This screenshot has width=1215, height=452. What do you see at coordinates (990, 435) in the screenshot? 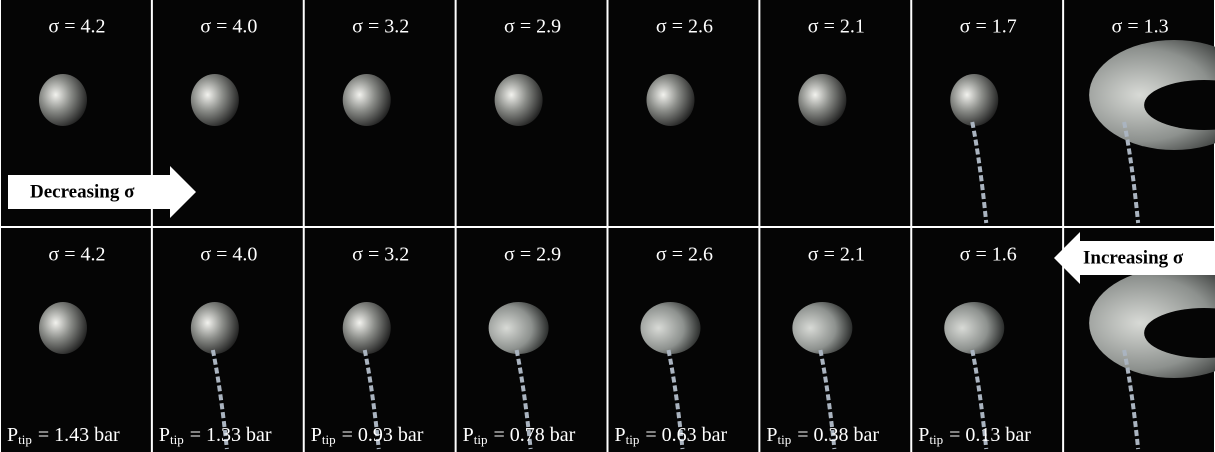
I see `pressure-value: = 0.13 bar` at bounding box center [990, 435].